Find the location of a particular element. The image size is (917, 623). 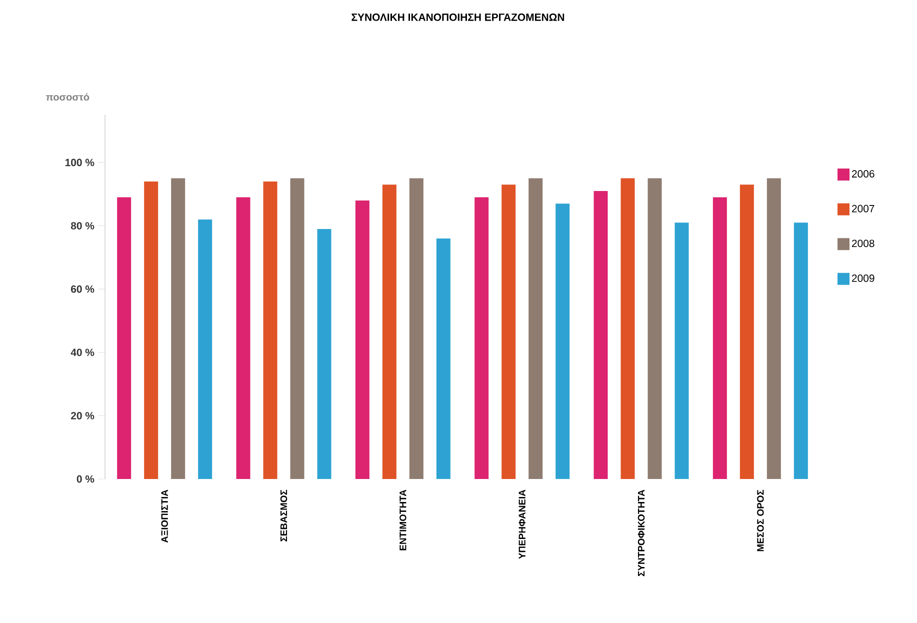

y-tick-label: 100 % is located at coordinates (79, 162).